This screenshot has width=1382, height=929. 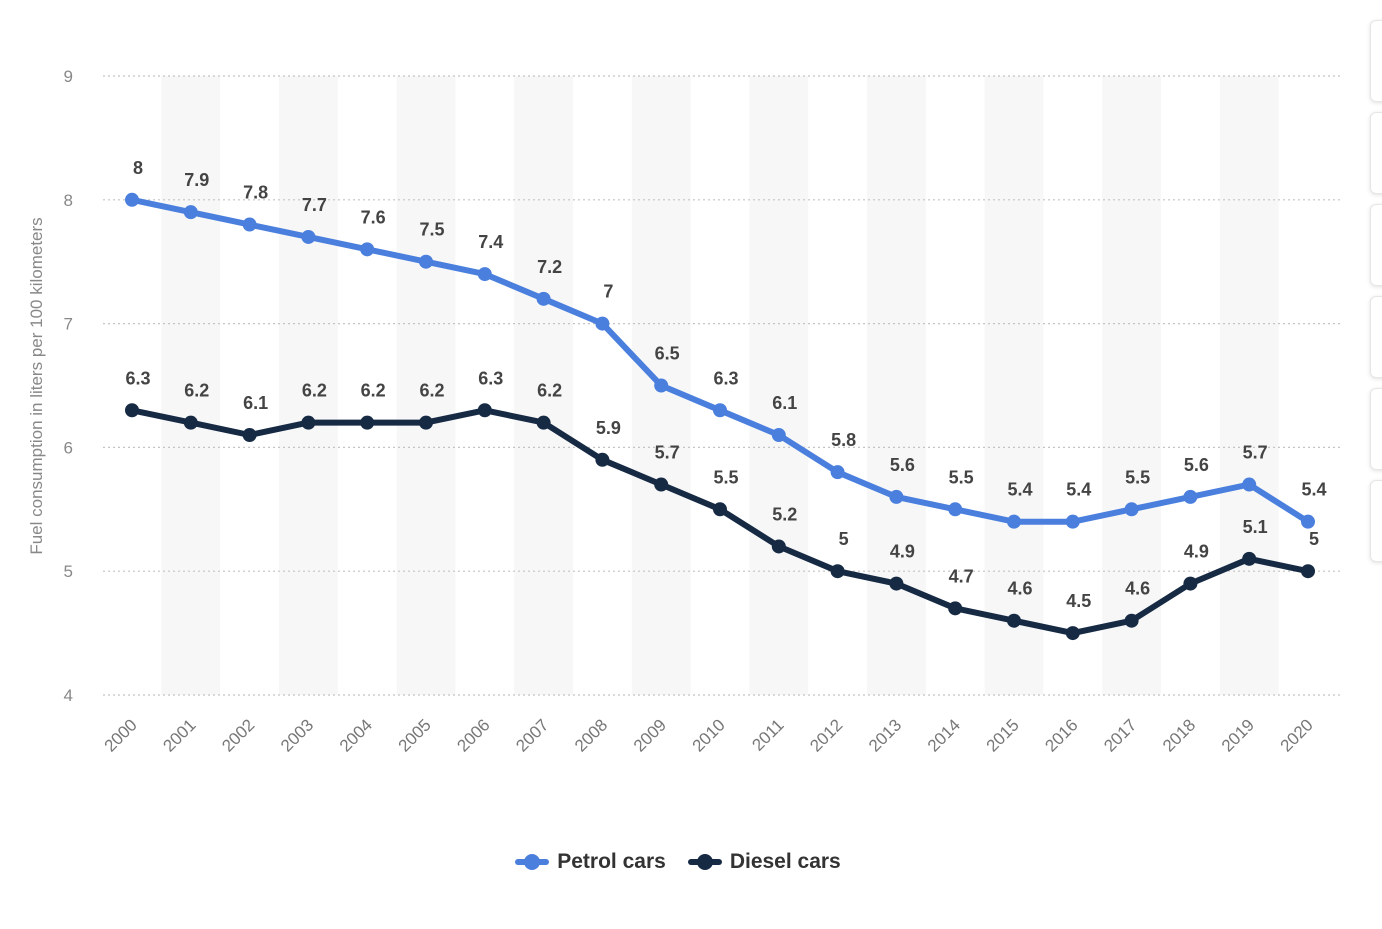 What do you see at coordinates (650, 735) in the screenshot?
I see `x-tick-label: 2009` at bounding box center [650, 735].